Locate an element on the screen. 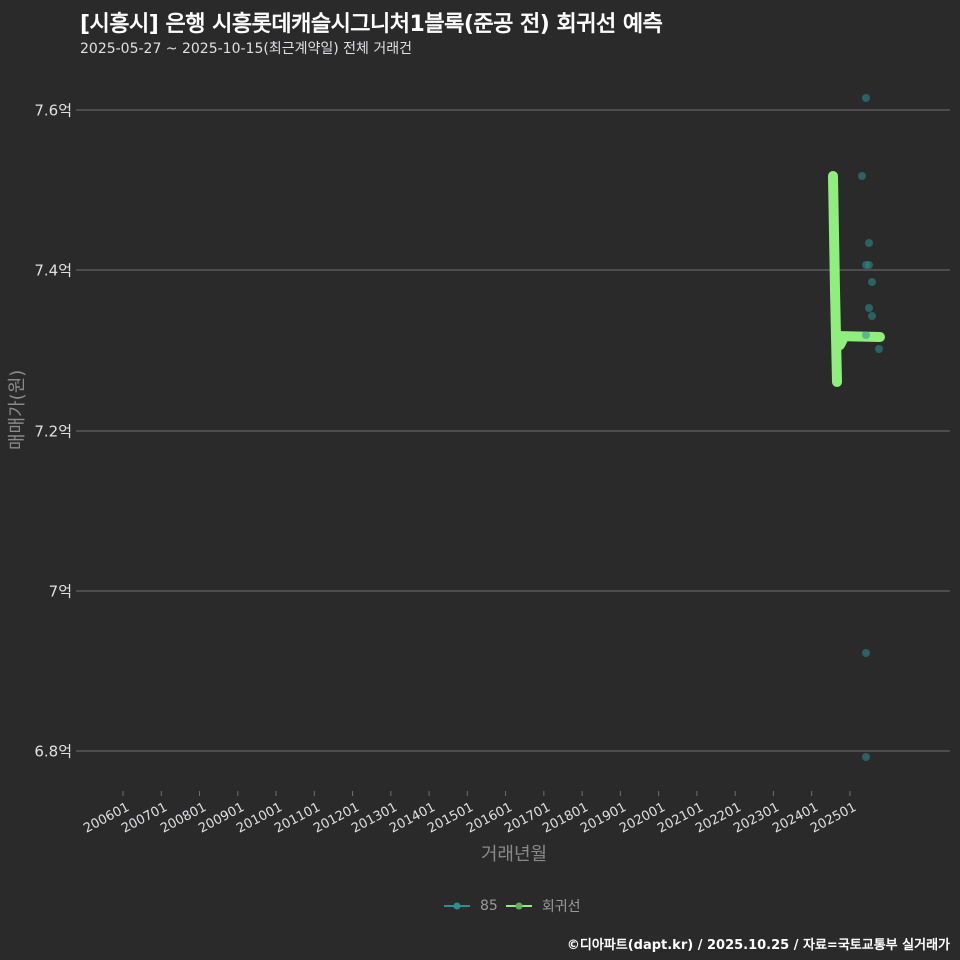 The height and width of the screenshot is (960, 960). y-tick-label: 7억 is located at coordinates (60, 591).